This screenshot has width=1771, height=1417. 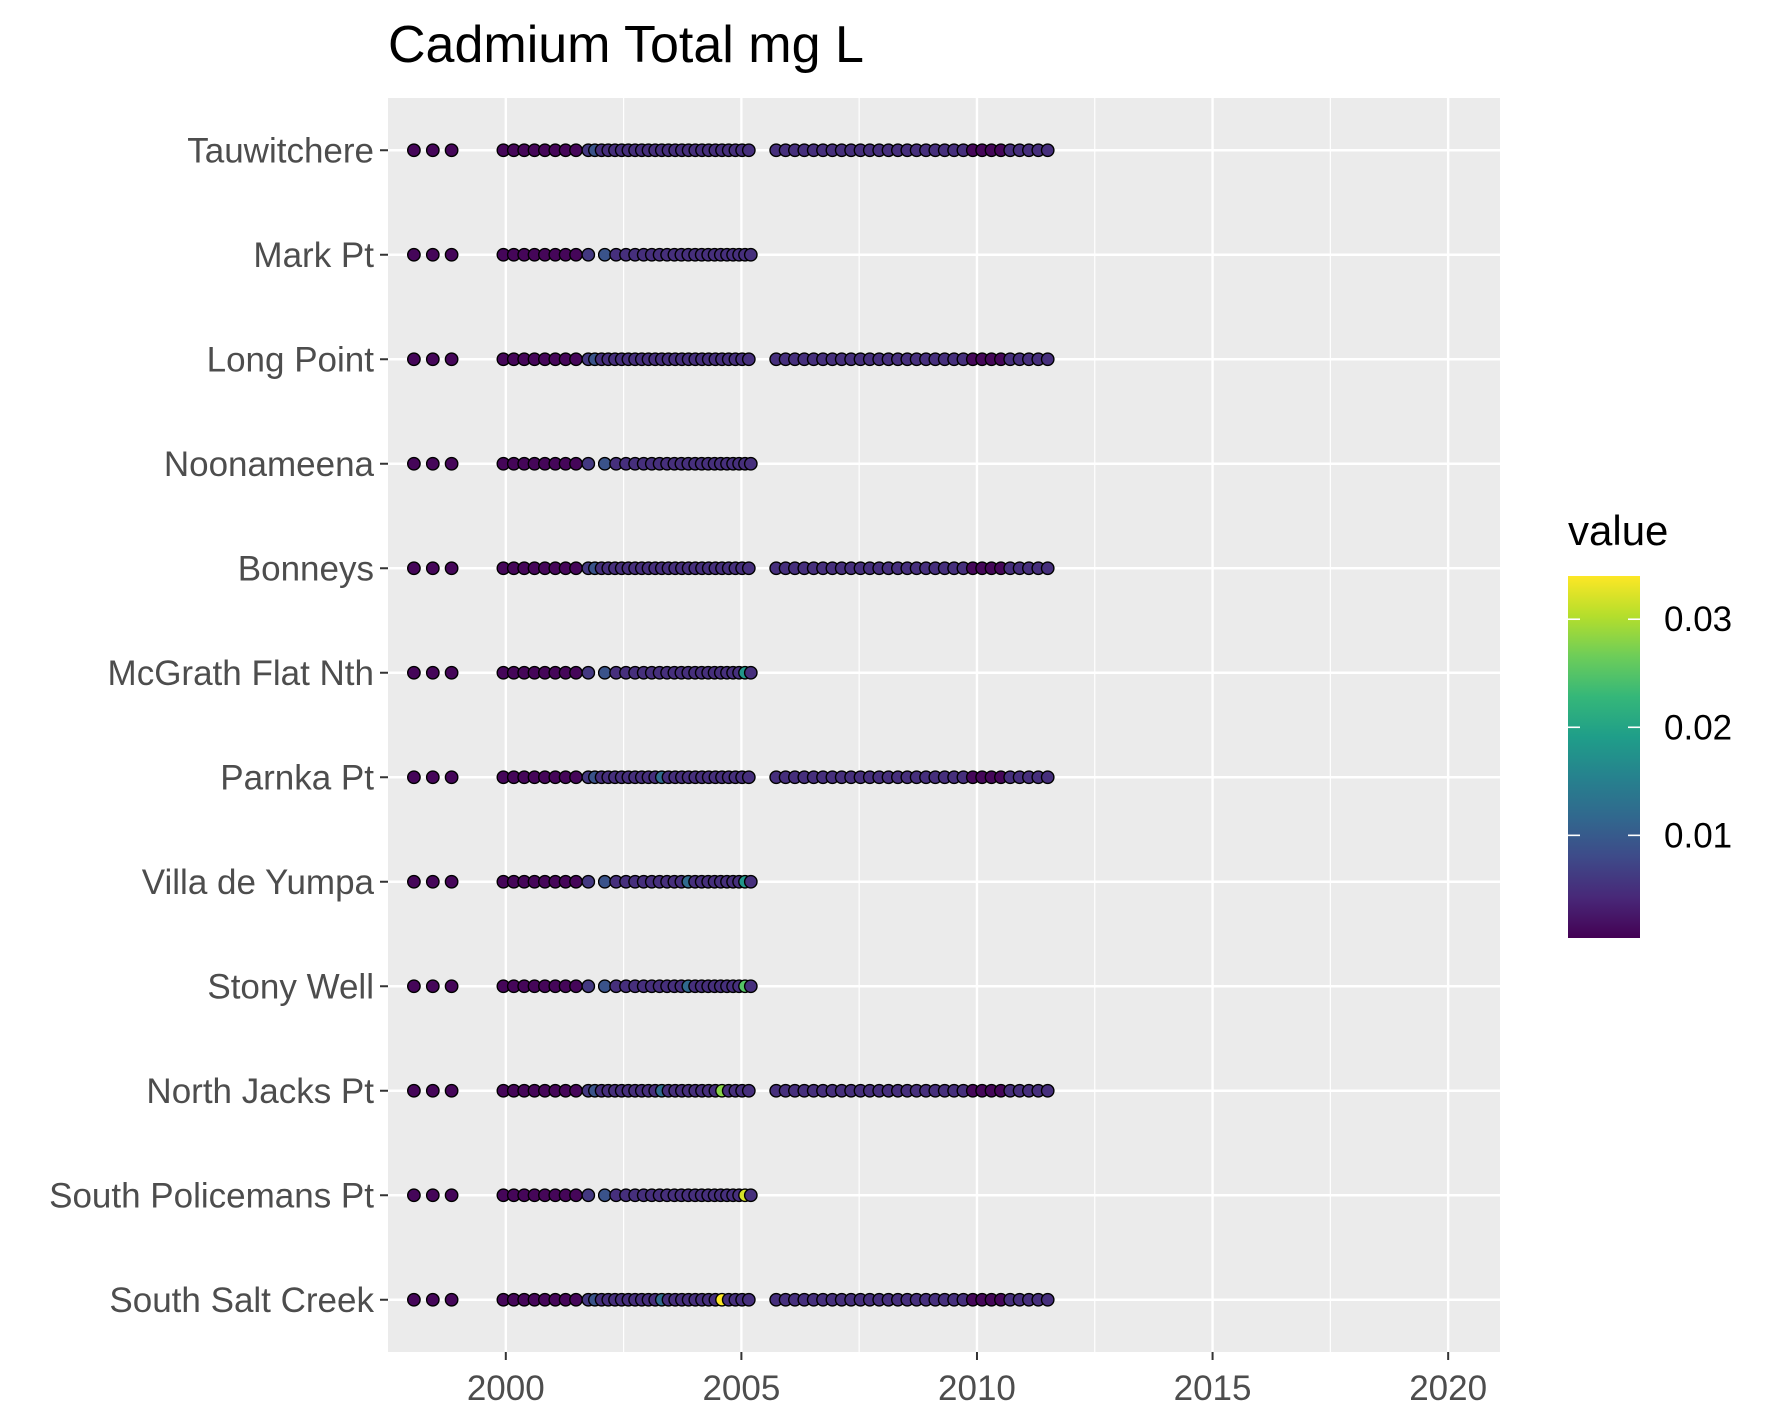 What do you see at coordinates (506, 1388) in the screenshot?
I see `x-tick-label: 2000` at bounding box center [506, 1388].